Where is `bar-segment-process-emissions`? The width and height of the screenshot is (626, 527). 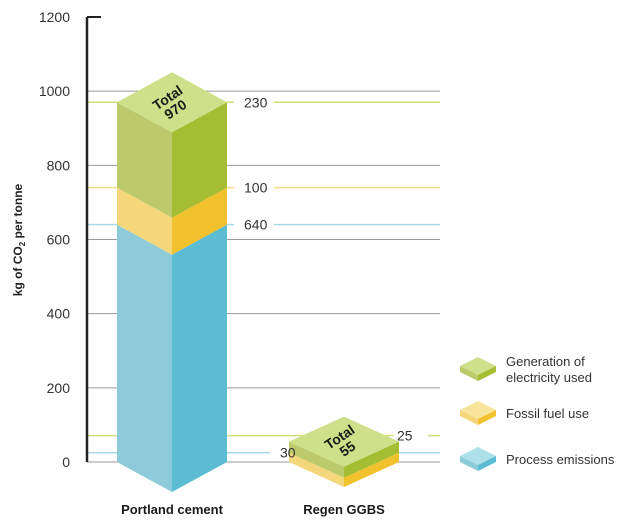 bar-segment-process-emissions is located at coordinates (144, 358).